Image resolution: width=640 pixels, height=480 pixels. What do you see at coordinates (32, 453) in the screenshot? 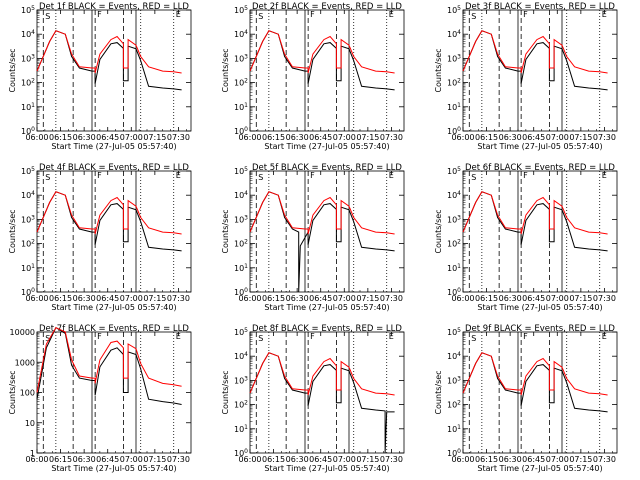
I see `y-tick-label: 1` at bounding box center [32, 453].